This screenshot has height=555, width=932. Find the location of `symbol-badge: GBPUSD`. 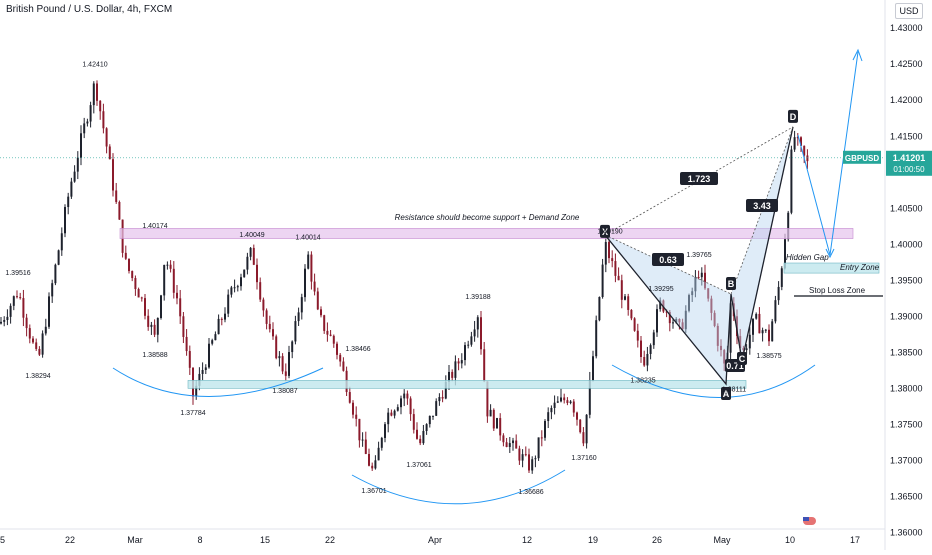

symbol-badge: GBPUSD is located at coordinates (862, 158).